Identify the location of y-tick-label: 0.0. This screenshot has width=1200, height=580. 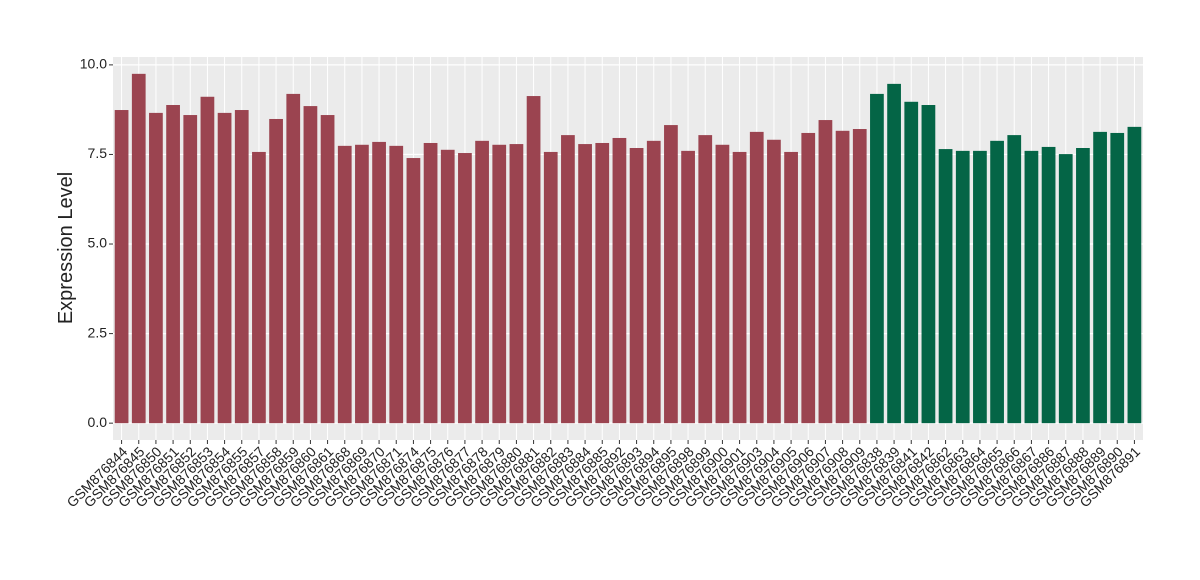
(98, 422).